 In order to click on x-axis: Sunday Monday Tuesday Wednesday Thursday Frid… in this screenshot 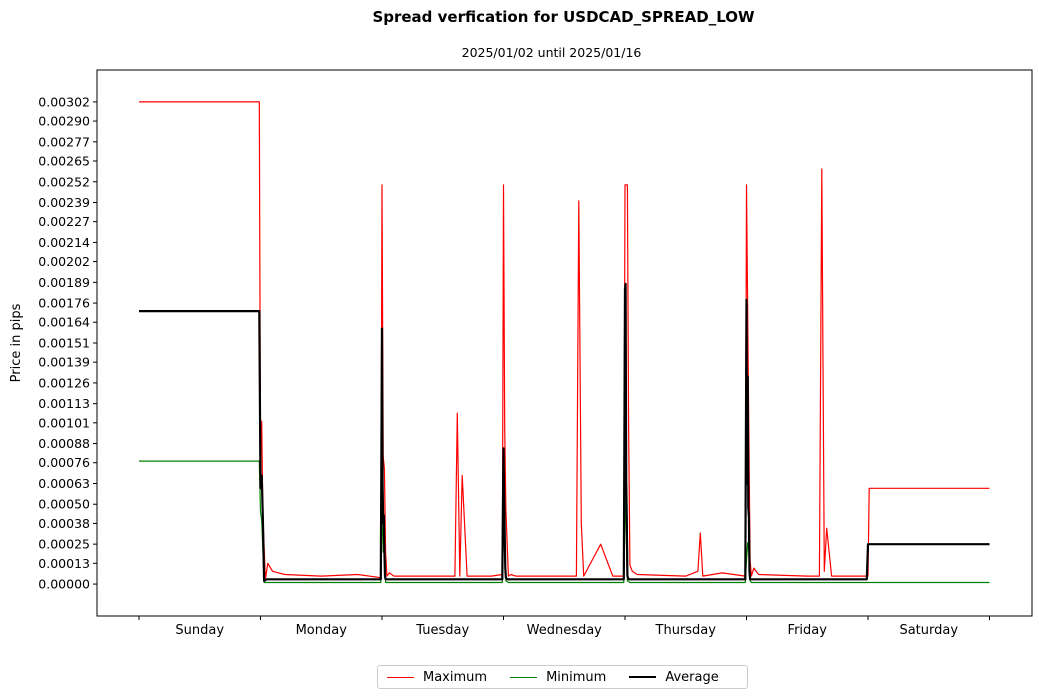, I will do `click(564, 627)`.